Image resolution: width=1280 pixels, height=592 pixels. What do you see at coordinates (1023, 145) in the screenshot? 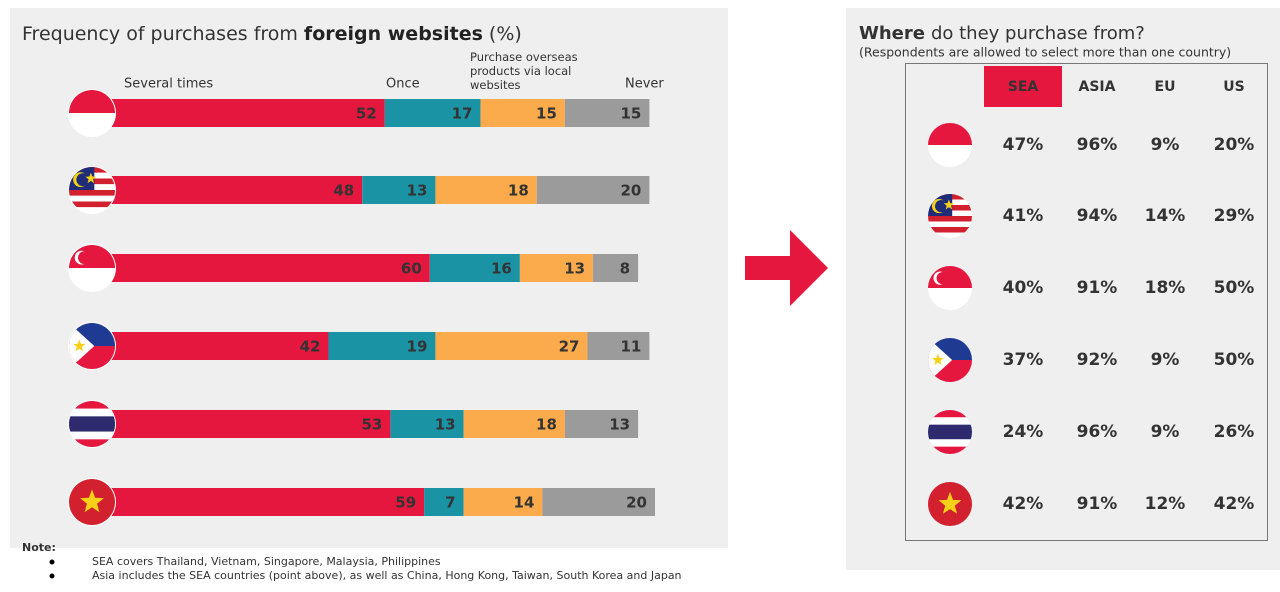
I see `table-cell: 47%` at bounding box center [1023, 145].